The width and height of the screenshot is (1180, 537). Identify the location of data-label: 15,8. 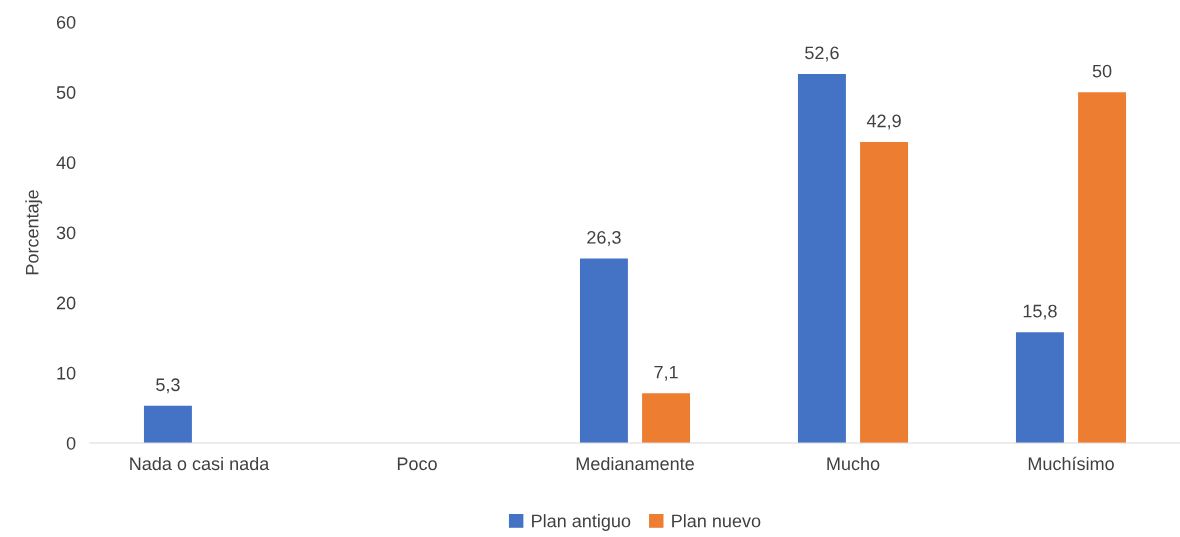
(1040, 312).